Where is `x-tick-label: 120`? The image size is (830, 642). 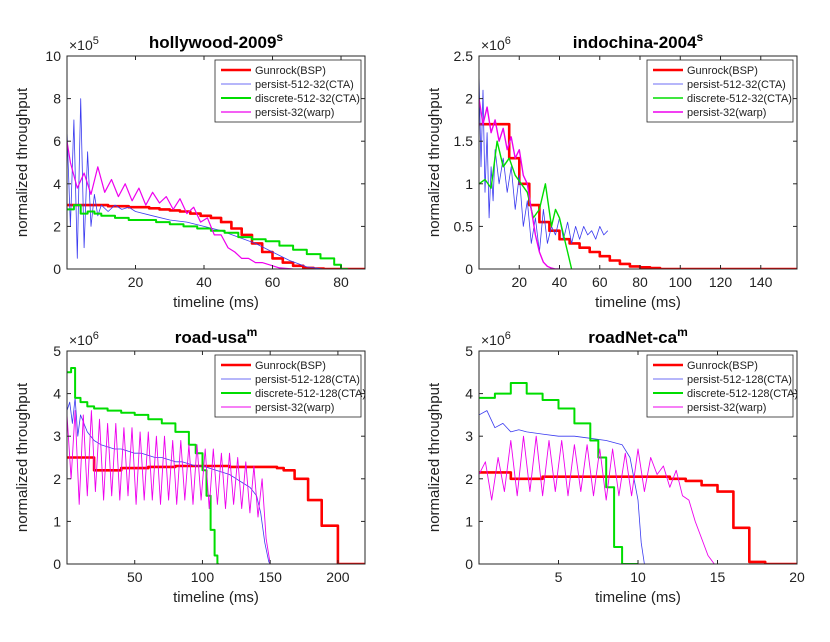
x-tick-label: 120 is located at coordinates (721, 282).